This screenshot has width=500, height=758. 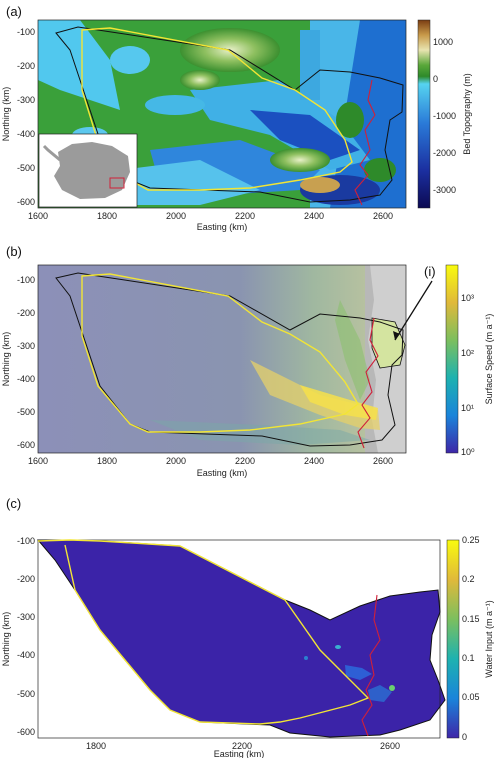 I want to click on red-line-b, so click(x=368, y=383).